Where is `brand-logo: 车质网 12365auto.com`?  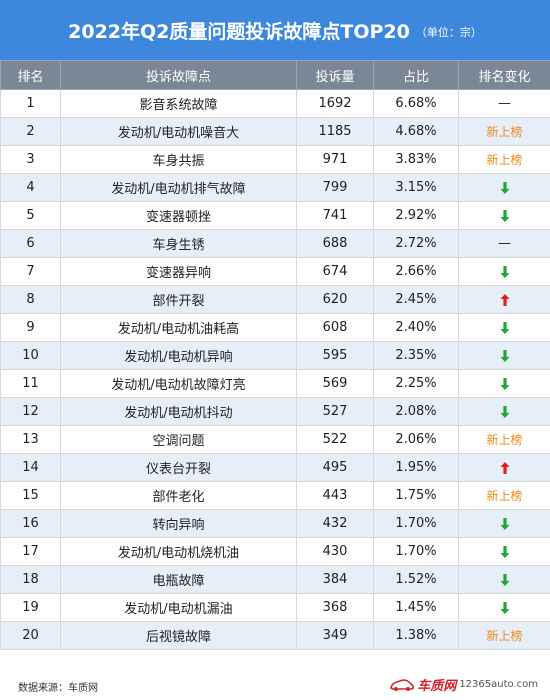
brand-logo: 车质网 12365auto.com is located at coordinates (463, 684).